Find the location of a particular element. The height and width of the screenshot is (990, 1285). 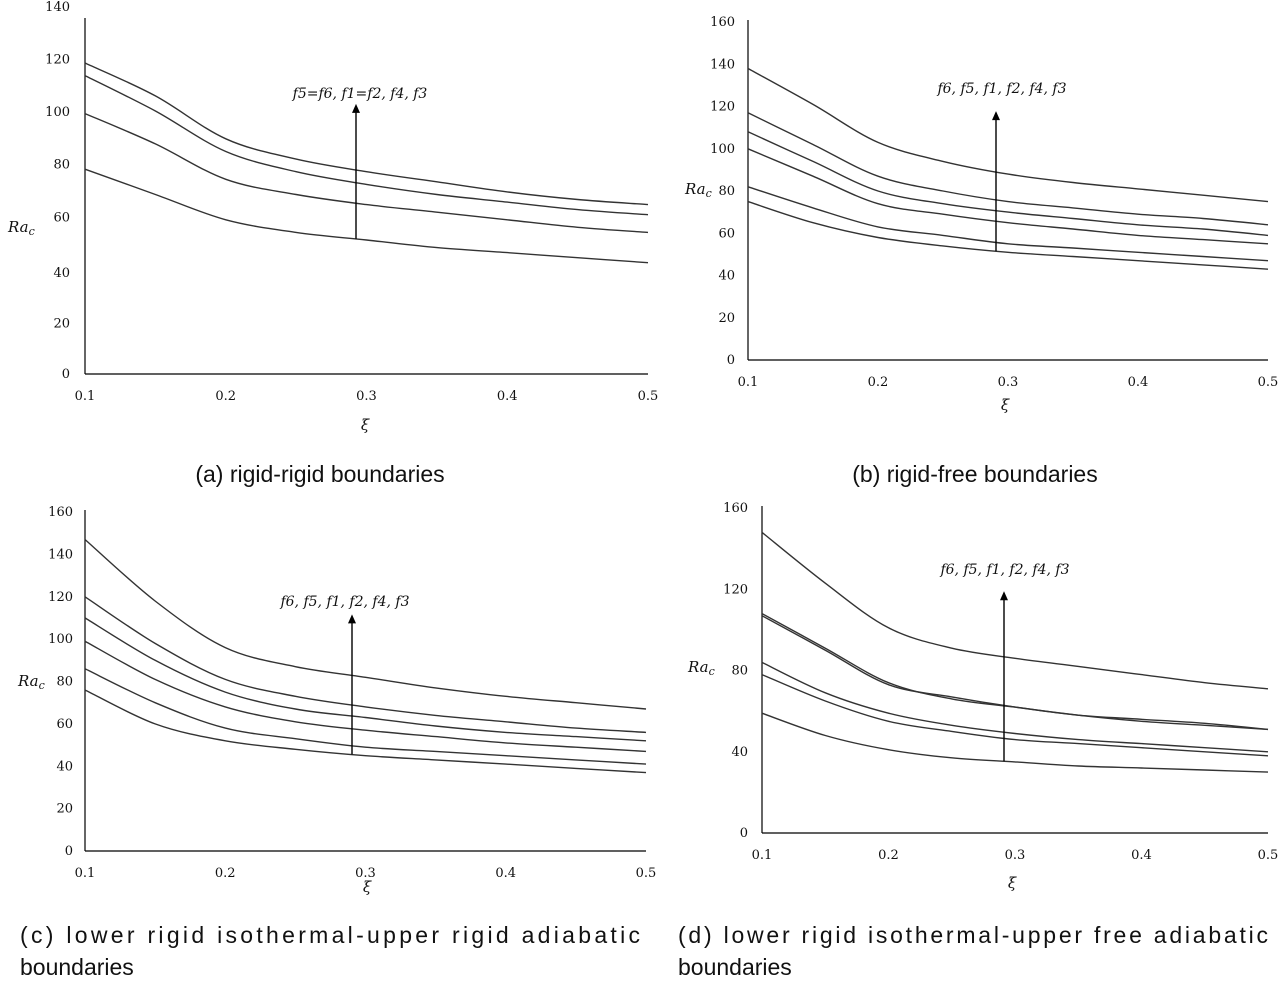

panel-b-ylabel-main: Ra is located at coordinates (695, 189).